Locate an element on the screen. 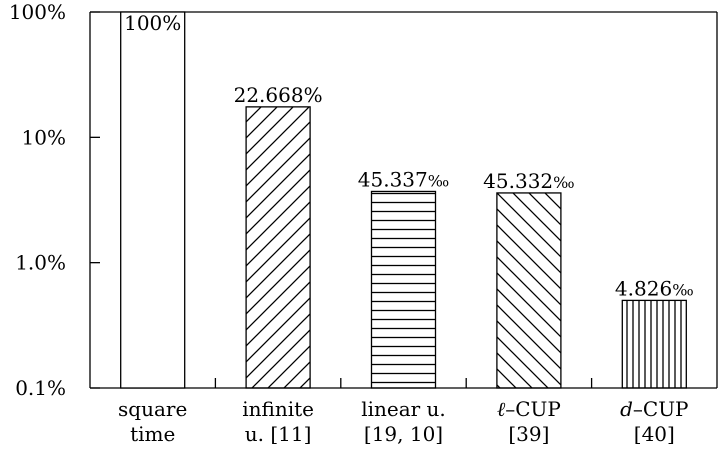 This screenshot has width=722, height=462. data-label-number: 100% is located at coordinates (152, 23).